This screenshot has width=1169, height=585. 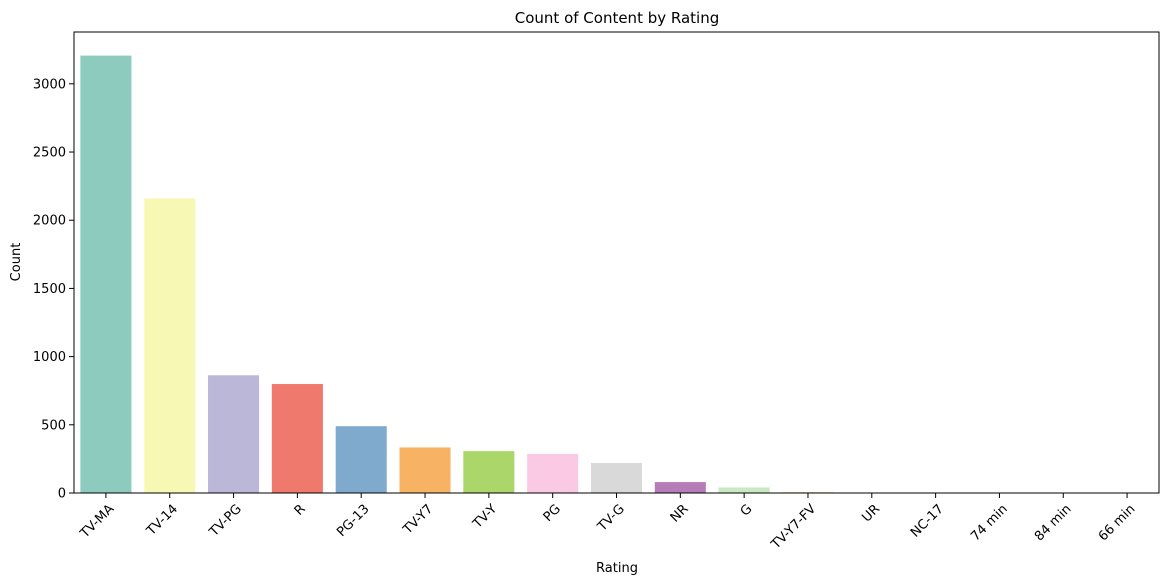 I want to click on bar-g, so click(x=744, y=490).